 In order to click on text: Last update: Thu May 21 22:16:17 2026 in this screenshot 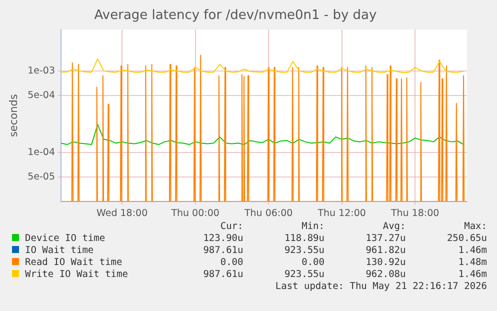, I will do `click(380, 287)`.